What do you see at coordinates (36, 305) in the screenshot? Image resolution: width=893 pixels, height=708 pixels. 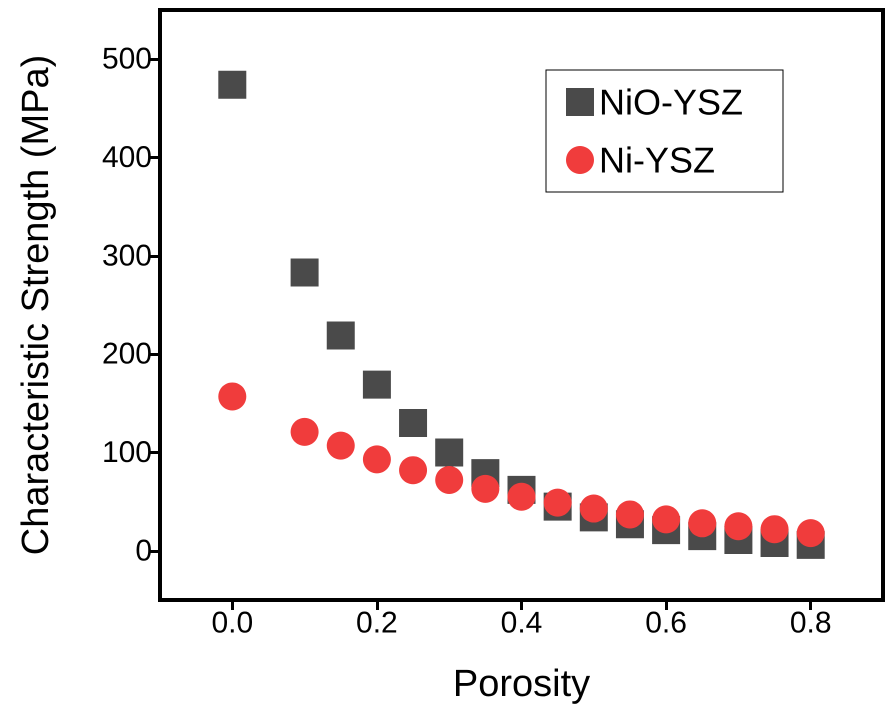 I see `y-axis-title: Characteristic Strength (MPa)` at bounding box center [36, 305].